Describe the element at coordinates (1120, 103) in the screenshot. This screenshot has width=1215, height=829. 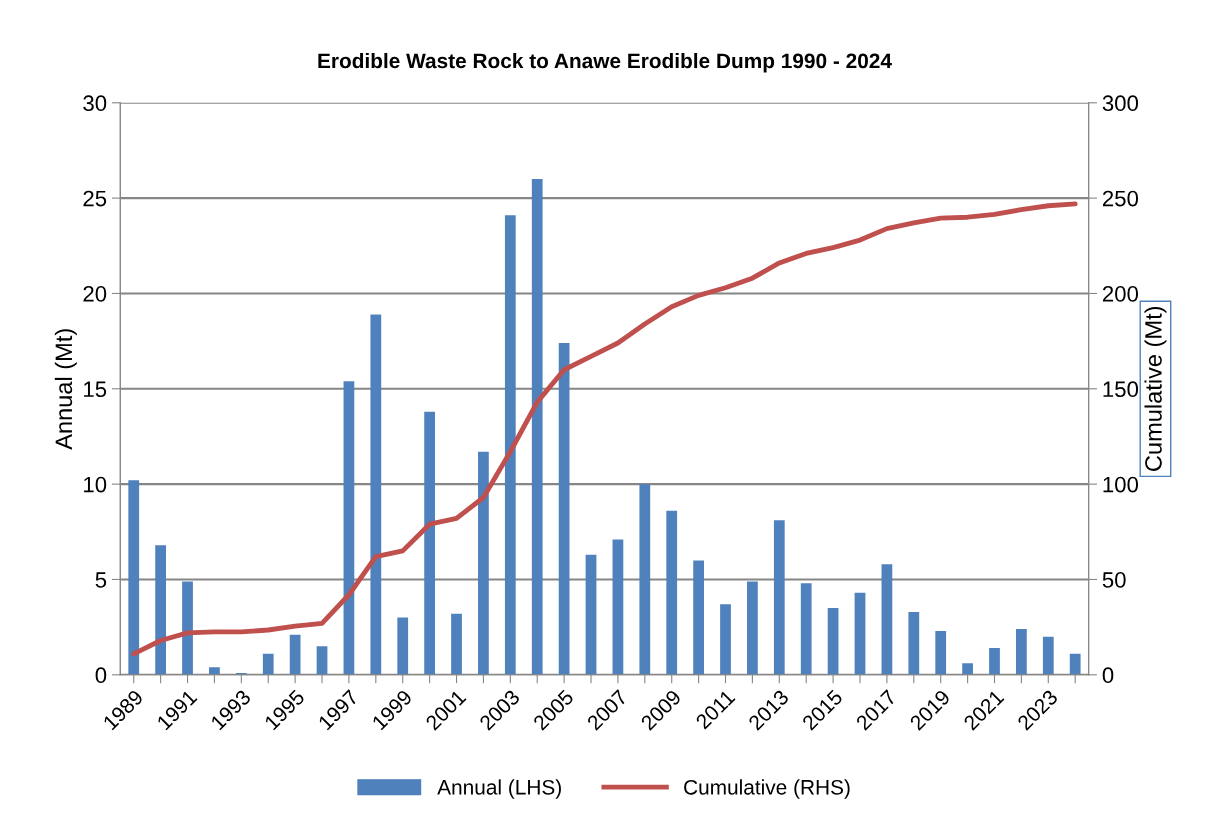
I see `y2-tick-label: 300` at that location.